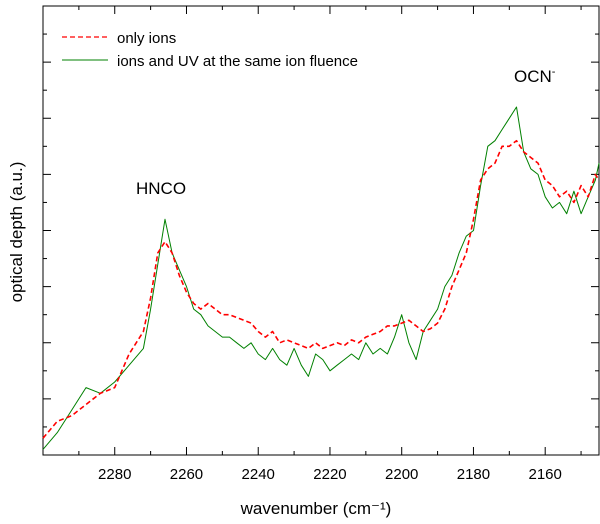 This screenshot has width=600, height=524. What do you see at coordinates (114, 474) in the screenshot?
I see `x-tick-label-2280: 2280` at bounding box center [114, 474].